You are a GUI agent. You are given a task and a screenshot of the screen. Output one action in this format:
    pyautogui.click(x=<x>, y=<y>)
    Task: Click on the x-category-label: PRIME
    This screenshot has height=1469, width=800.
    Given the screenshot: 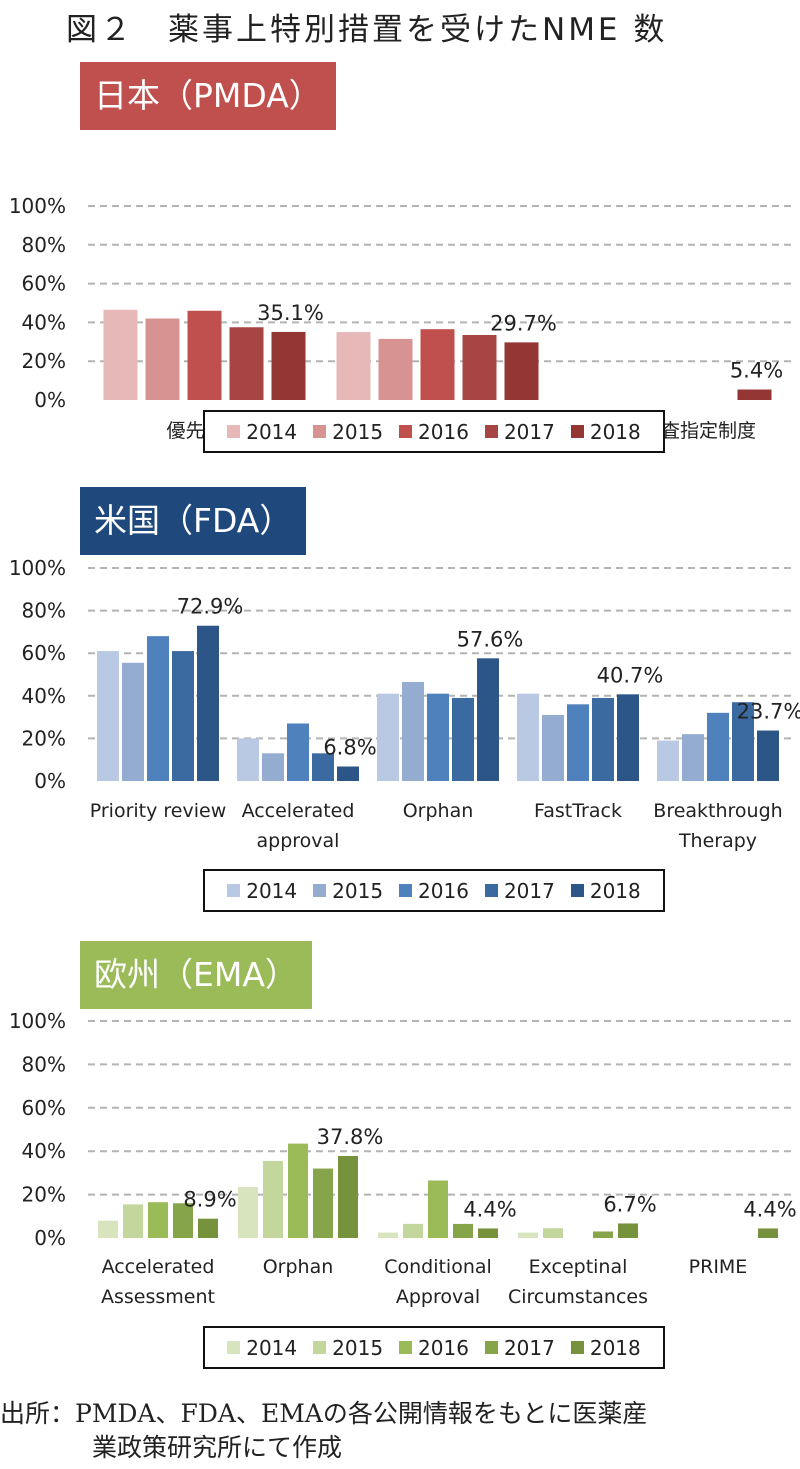 What is the action you would take?
    pyautogui.click(x=718, y=1267)
    